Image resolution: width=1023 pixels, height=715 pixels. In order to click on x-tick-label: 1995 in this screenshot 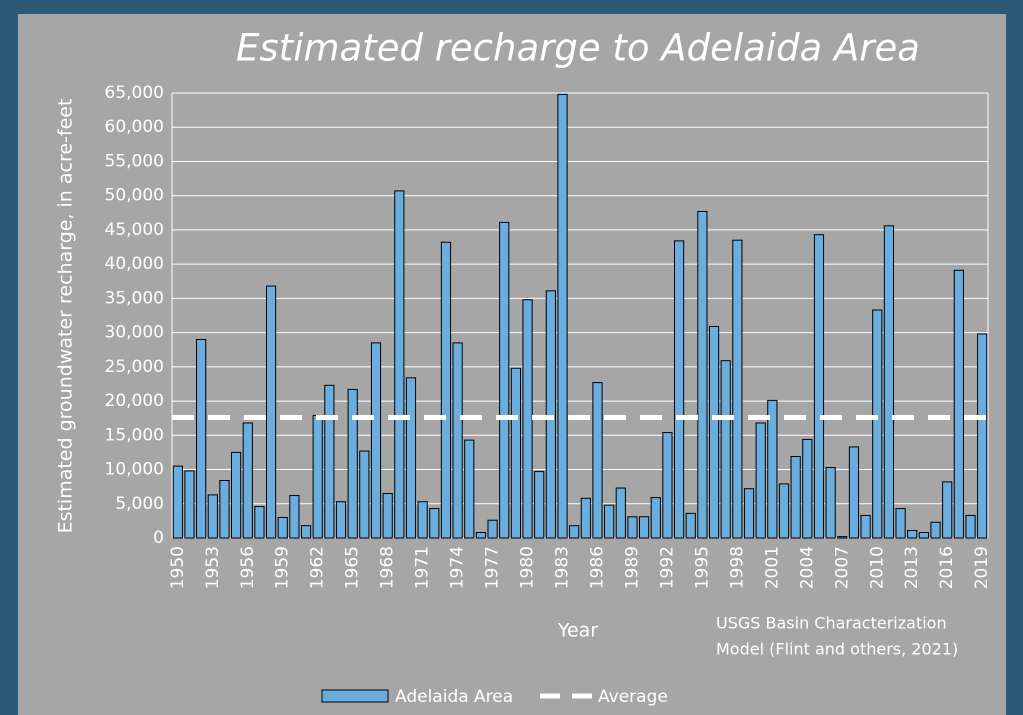, I will do `click(702, 567)`.